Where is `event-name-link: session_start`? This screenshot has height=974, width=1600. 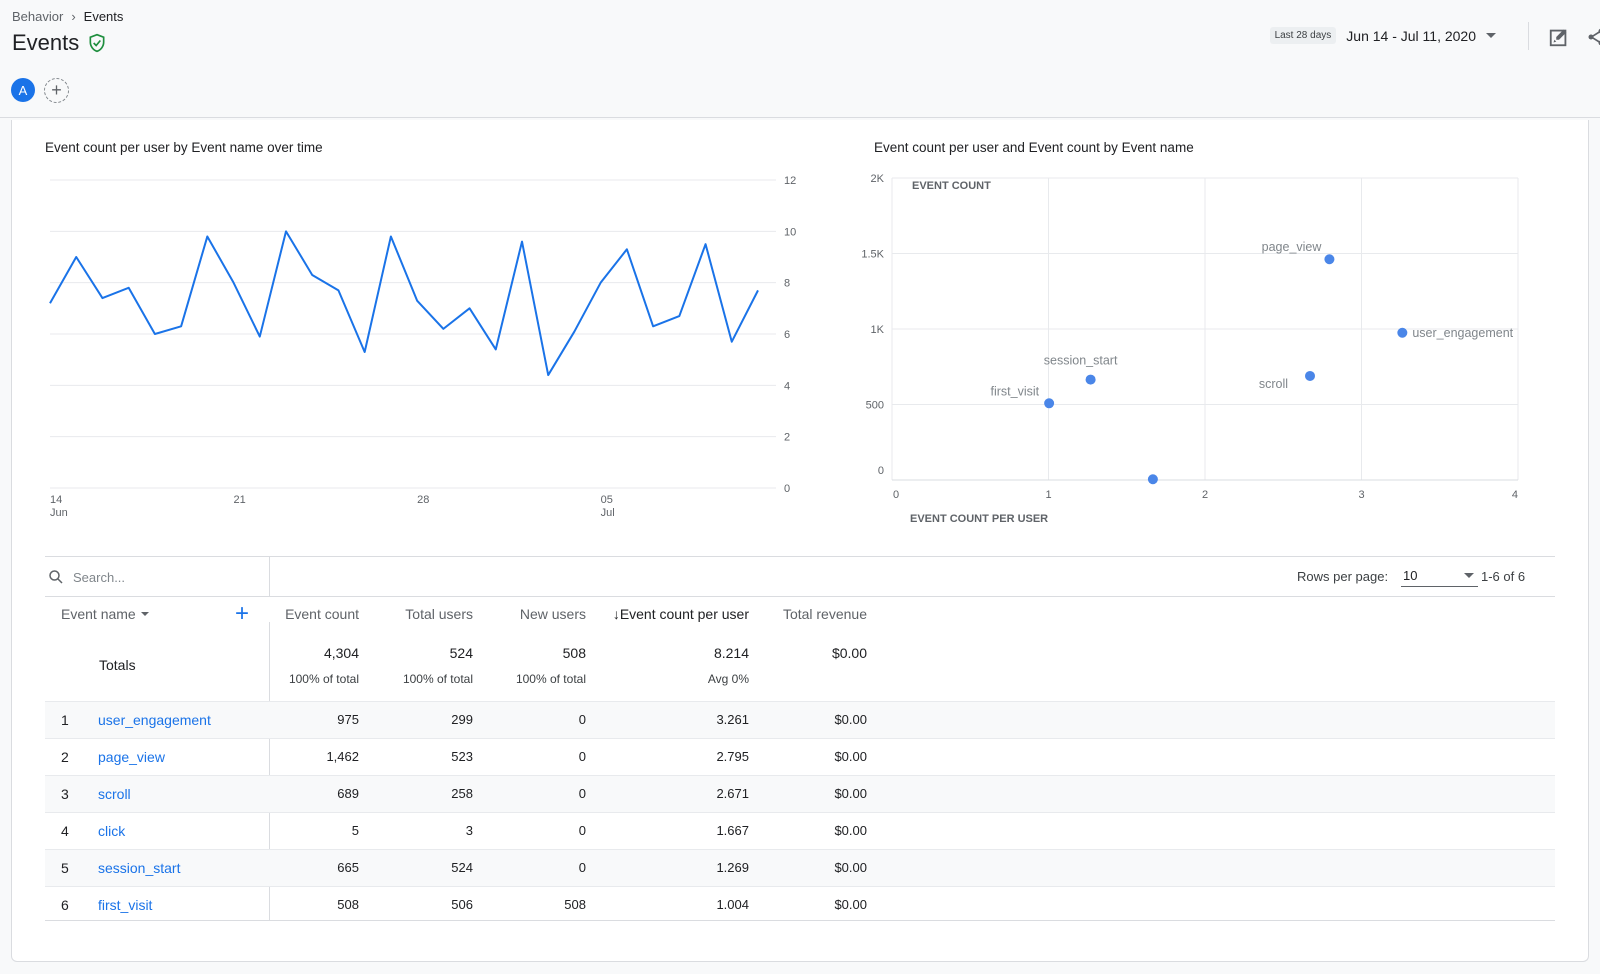
event-name-link: session_start is located at coordinates (139, 868).